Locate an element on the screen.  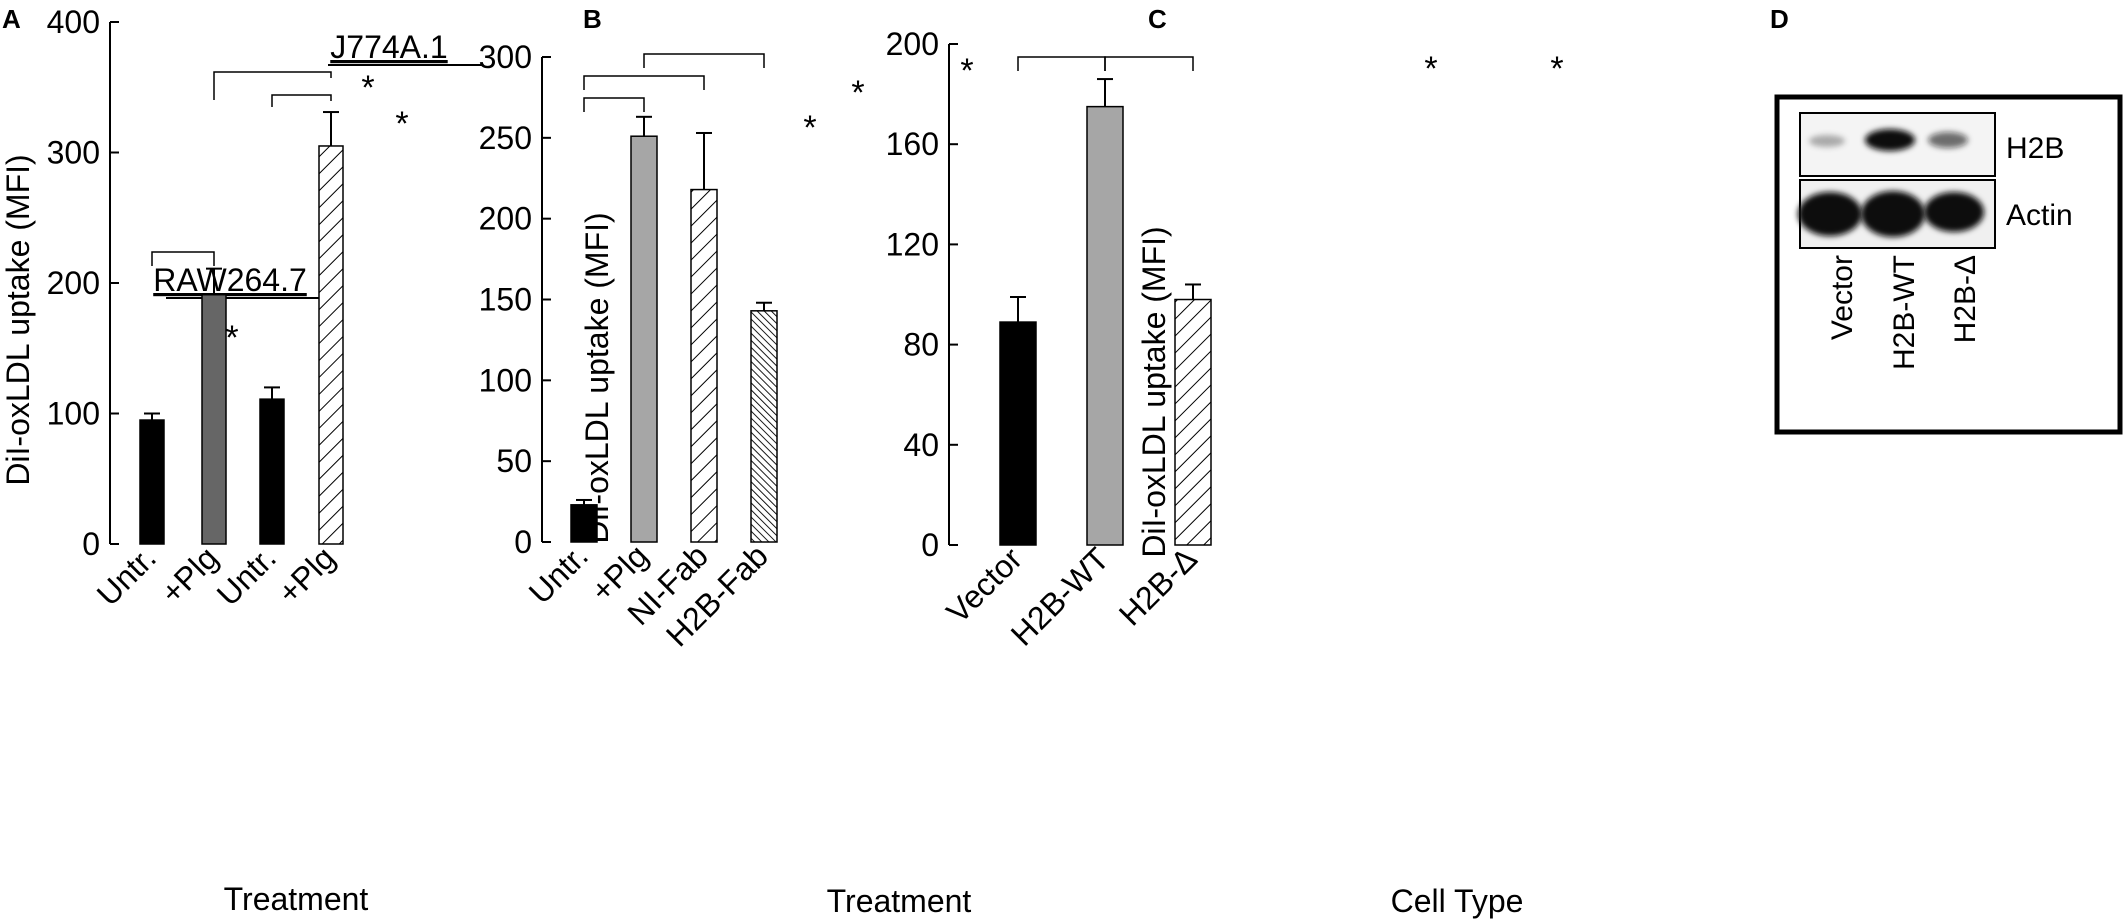
y-tick-label: 50 is located at coordinates (514, 461).